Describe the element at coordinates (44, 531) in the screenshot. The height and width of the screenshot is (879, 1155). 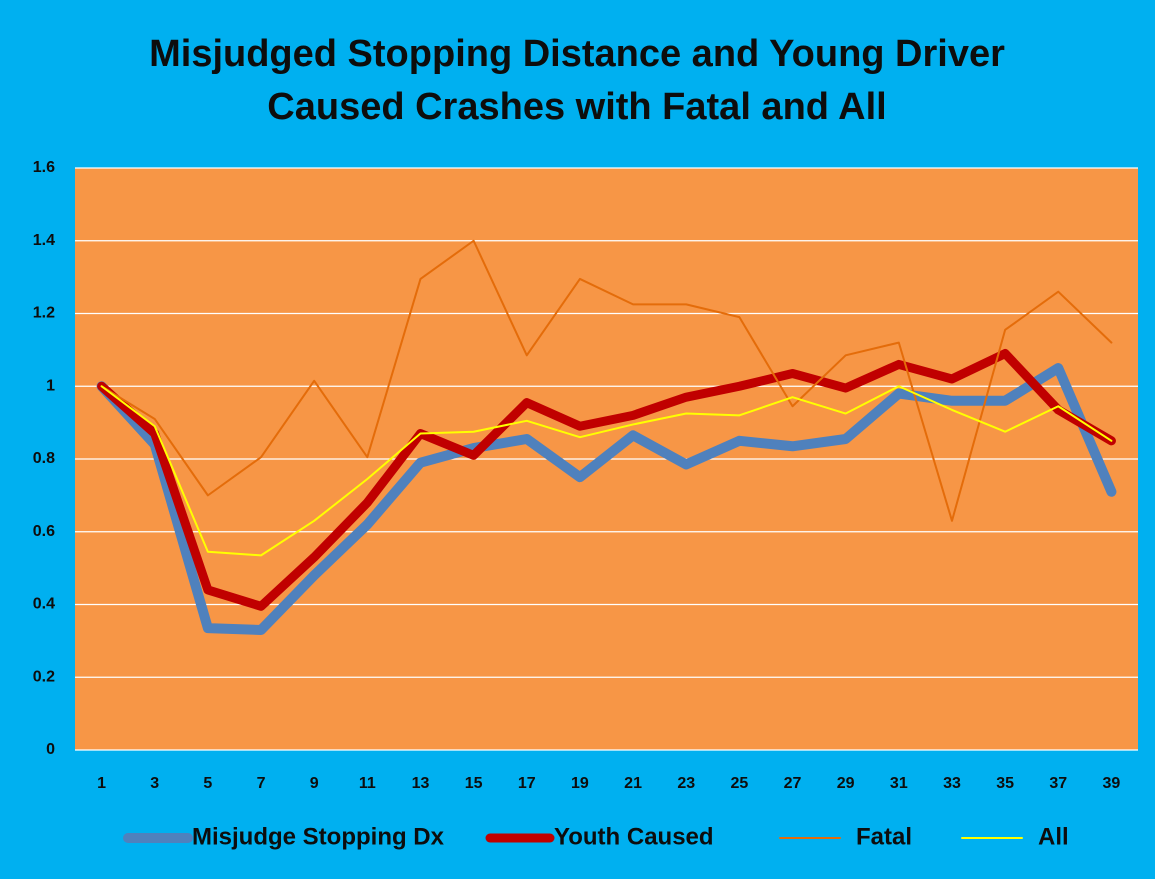
I see `y-tick-label: 0.6` at that location.